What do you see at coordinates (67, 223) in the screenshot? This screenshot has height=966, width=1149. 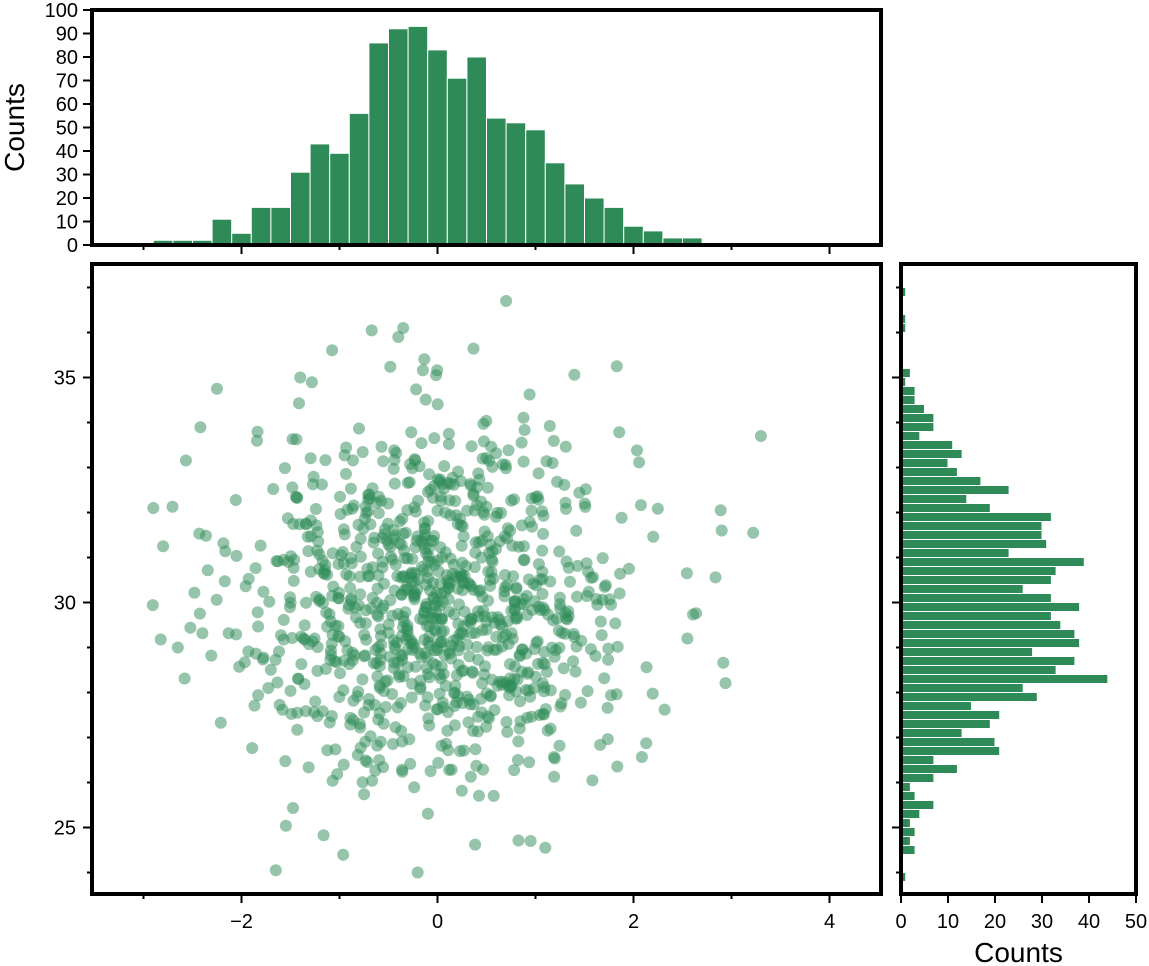 I see `top-histogram-y-tick-label: 10` at bounding box center [67, 223].